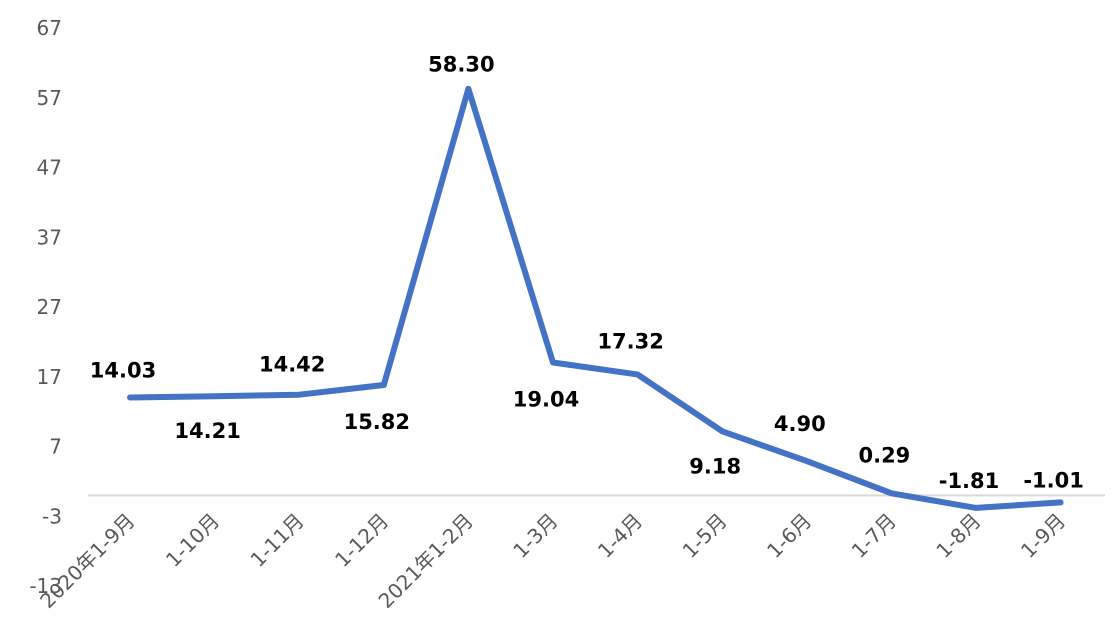 This screenshot has width=1115, height=624. I want to click on y-tick-label: 67, so click(49, 28).